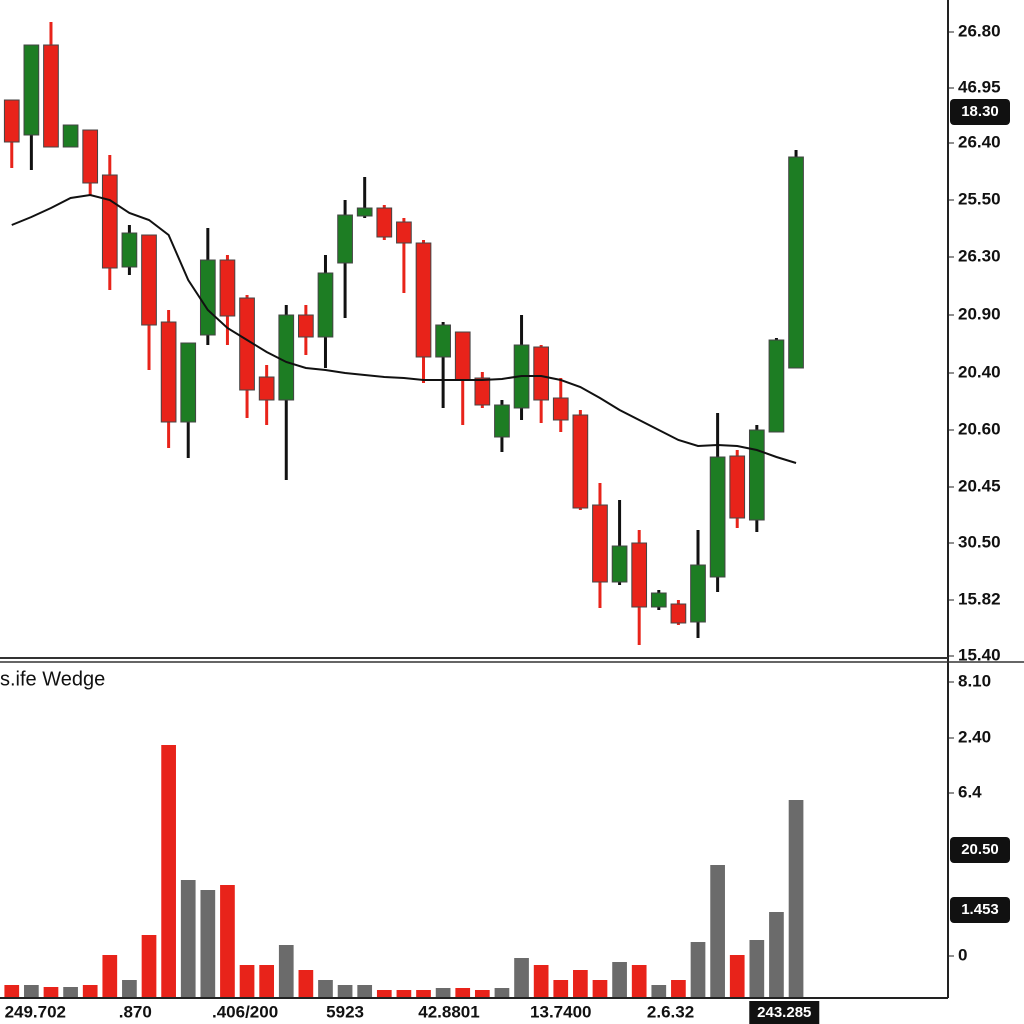 The image size is (1024, 1024). Describe the element at coordinates (448, 1011) in the screenshot. I see `x-tick-label: 42.8801` at that location.